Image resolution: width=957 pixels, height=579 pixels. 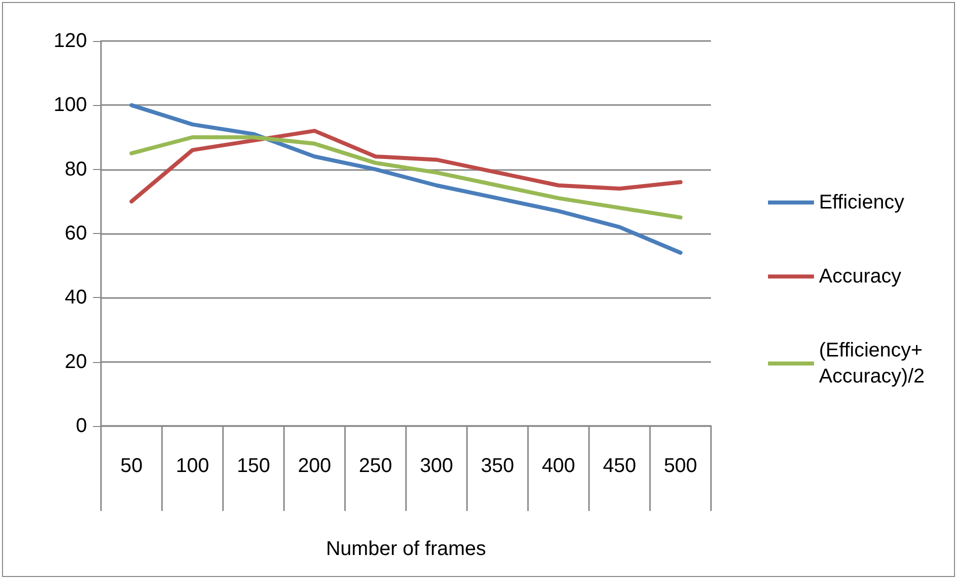 I want to click on y-tick-label: 100, so click(x=70, y=105).